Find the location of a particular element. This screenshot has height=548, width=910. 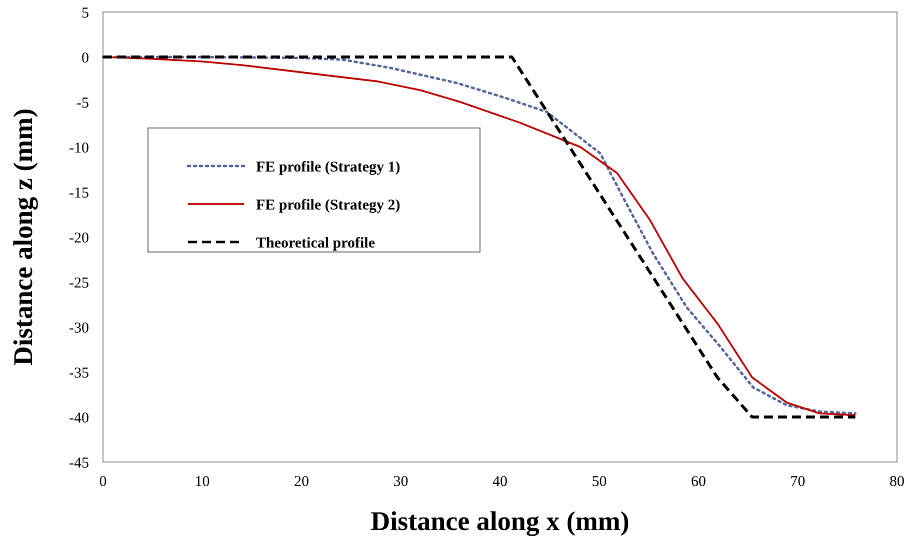

x-tick-label: 10 is located at coordinates (202, 482).